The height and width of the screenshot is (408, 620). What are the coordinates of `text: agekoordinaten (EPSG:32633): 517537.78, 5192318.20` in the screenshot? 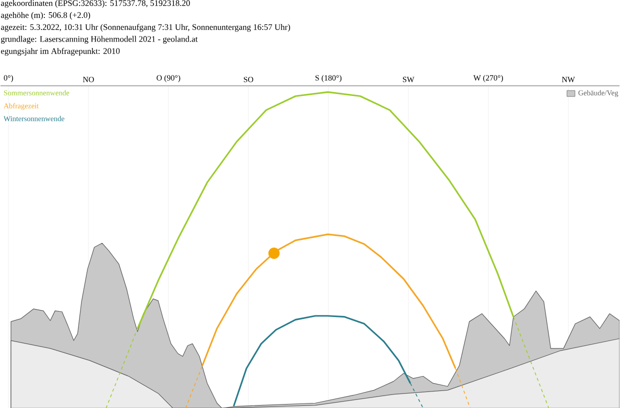 It's located at (95, 4).